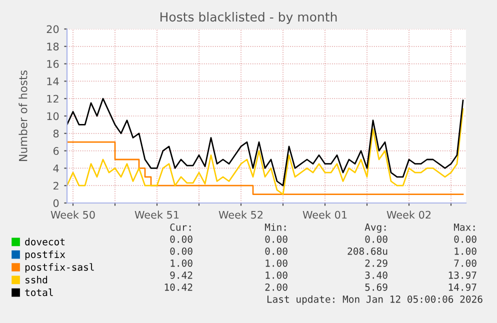  Describe the element at coordinates (23, 115) in the screenshot. I see `y-axis-title: Number of hosts` at that location.